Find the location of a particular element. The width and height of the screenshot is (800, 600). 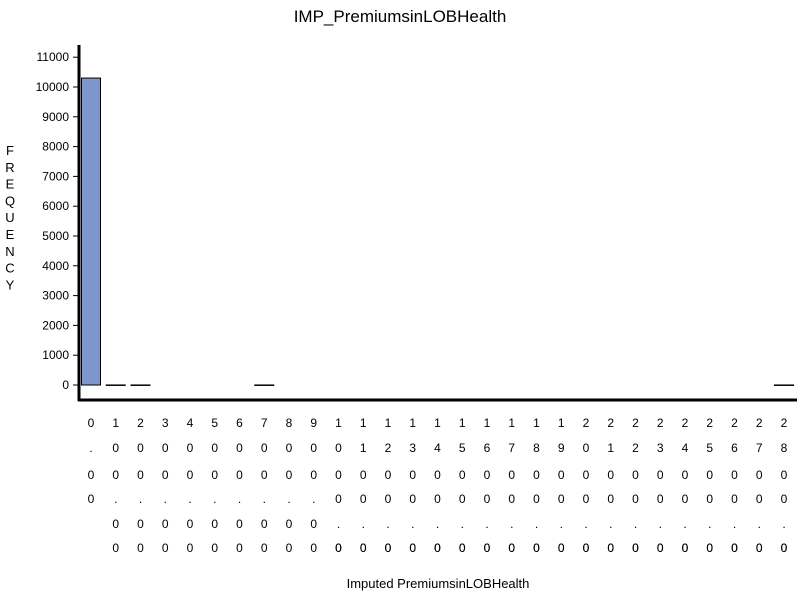

y-axis-label-char: Q is located at coordinates (10, 200).